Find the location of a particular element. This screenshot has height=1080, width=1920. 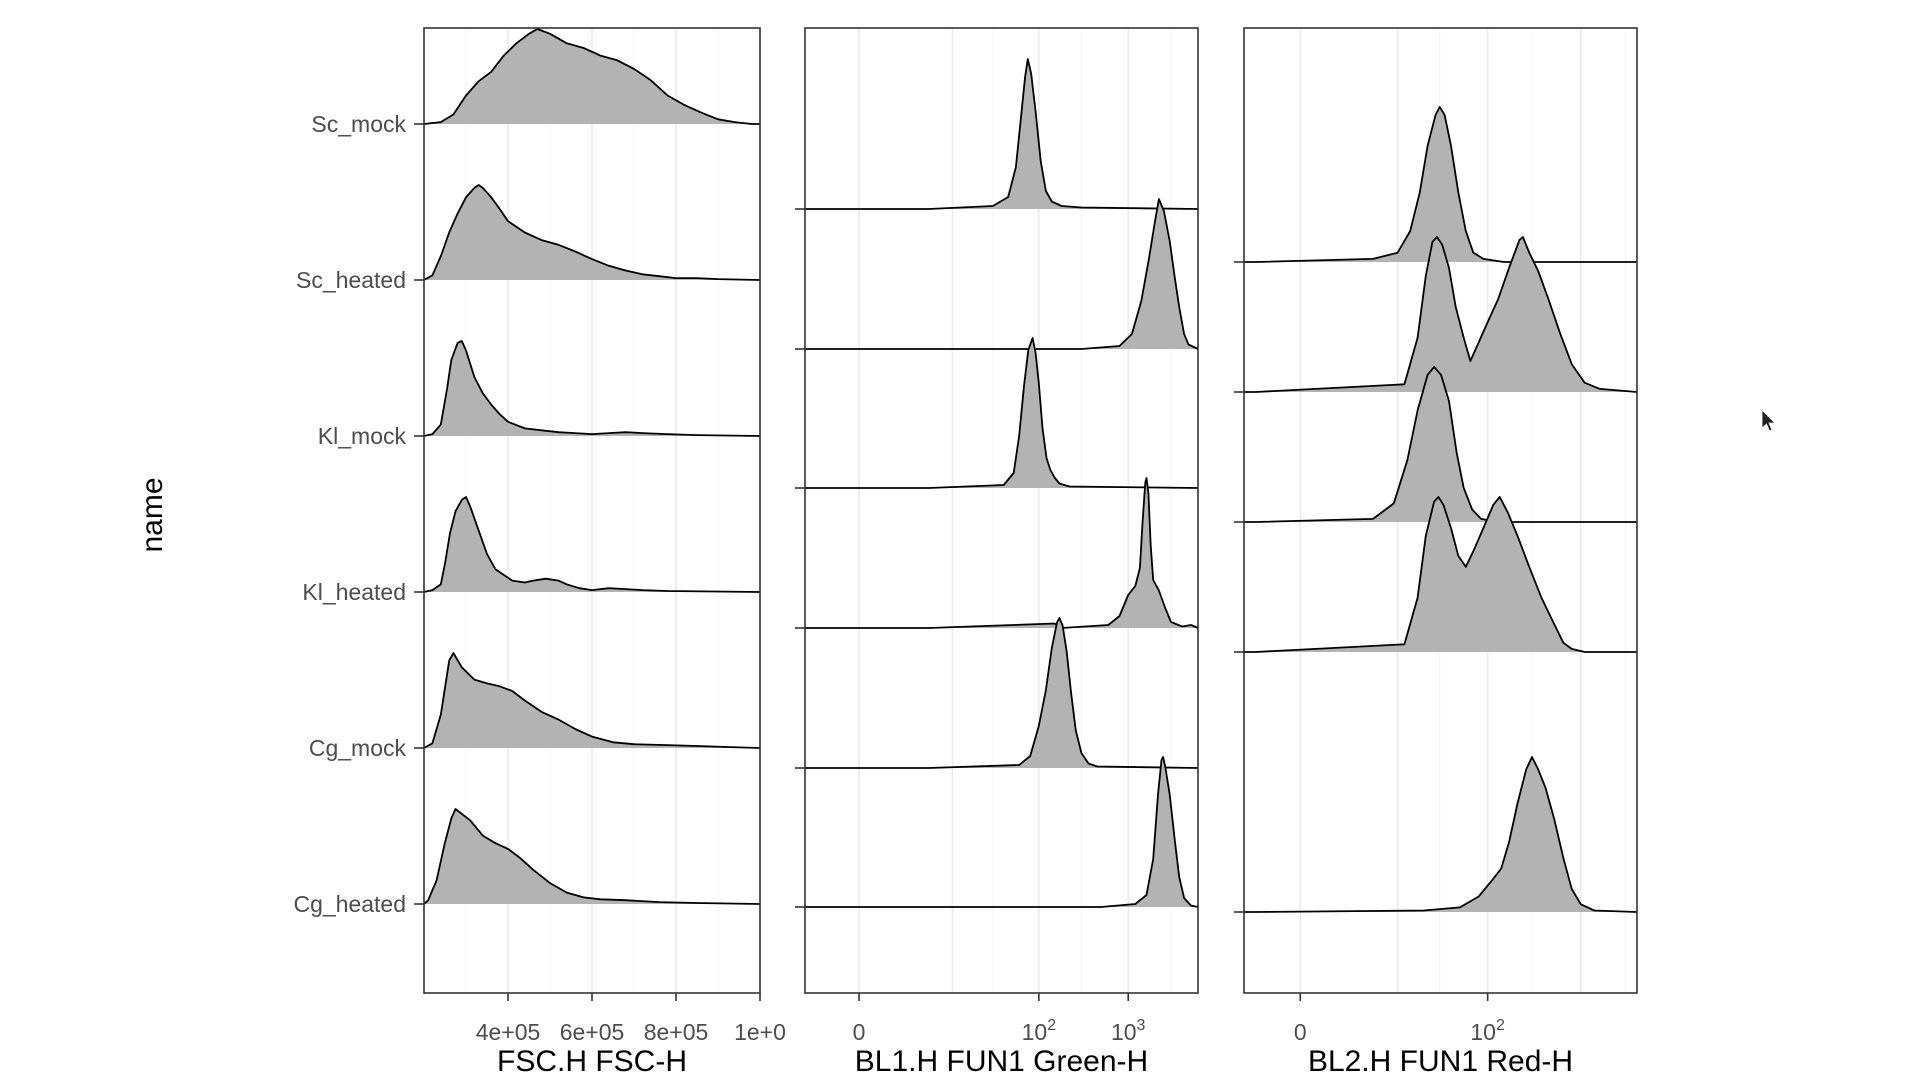

ridge-line-panel3-cg_heated is located at coordinates (1441, 834).